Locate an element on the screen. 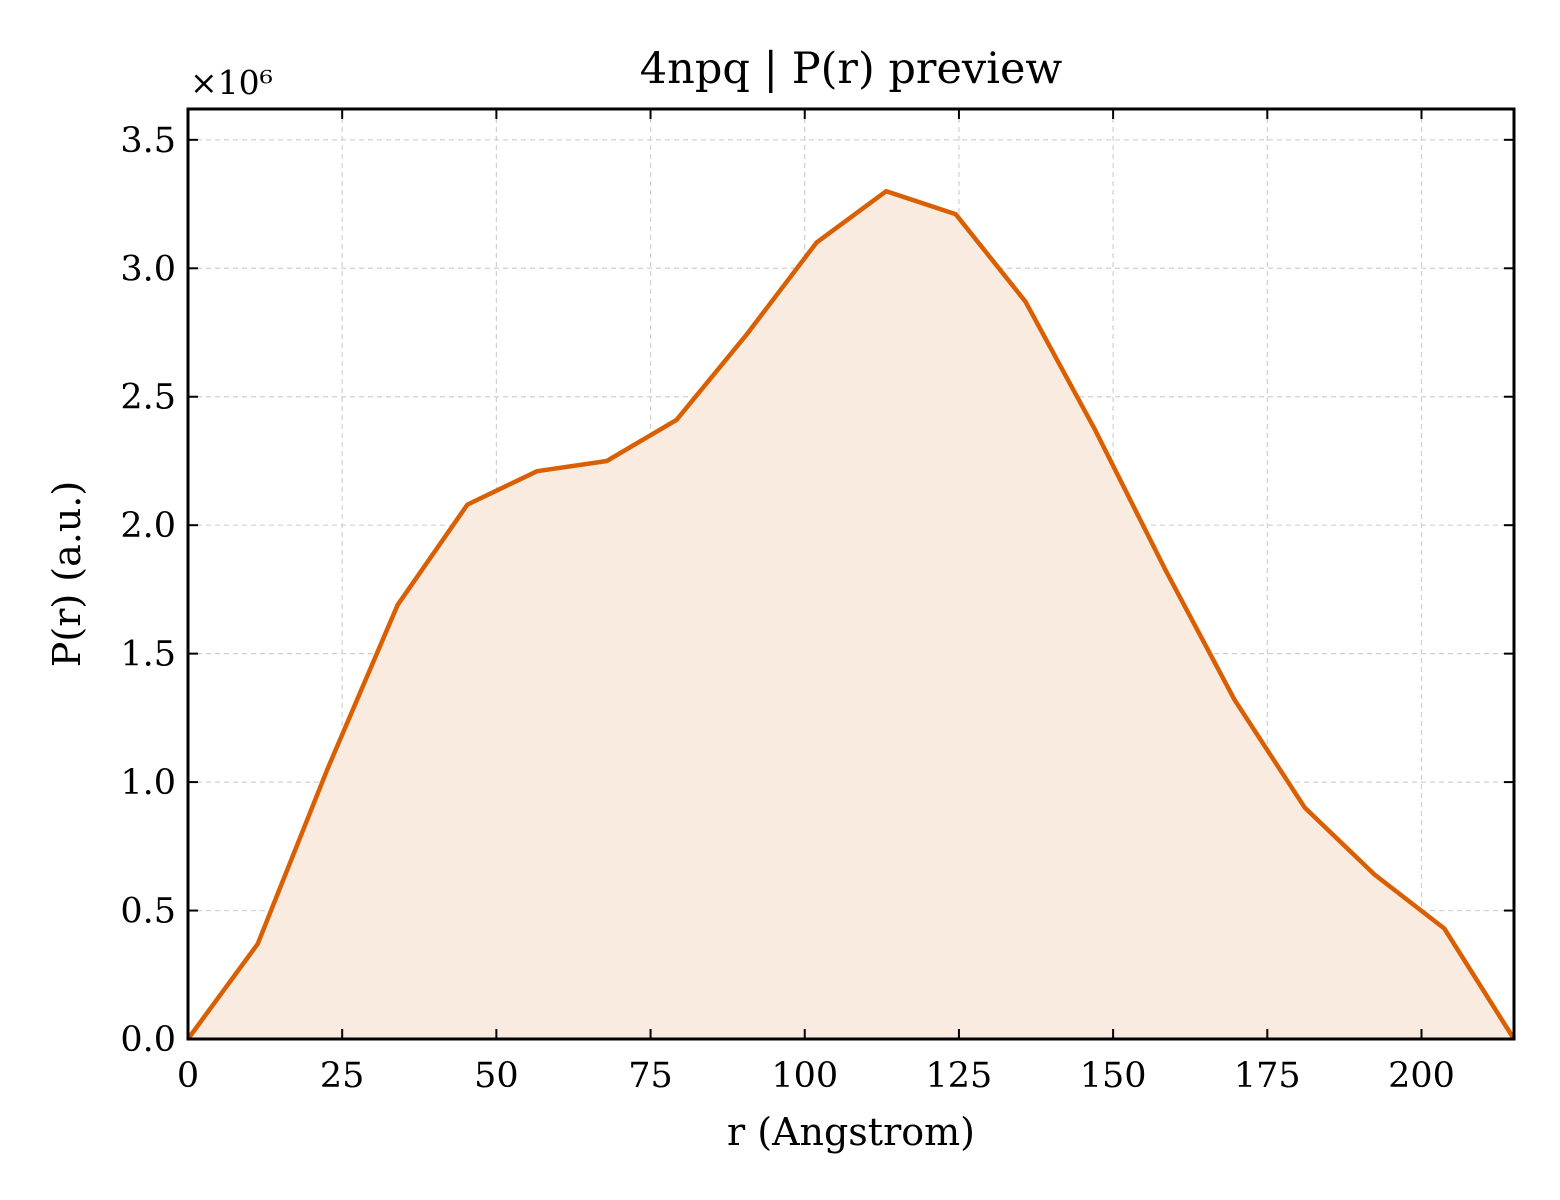 Image resolution: width=1560 pixels, height=1200 pixels. x-tick-label: 75 is located at coordinates (650, 1076).